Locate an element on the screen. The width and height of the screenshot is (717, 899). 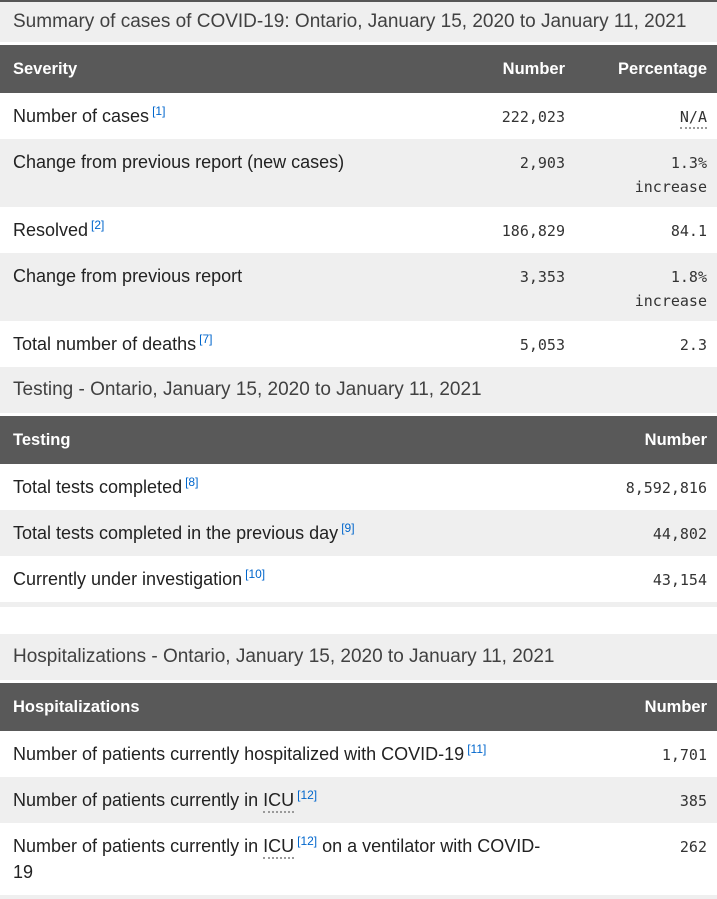
number-cell: 43,154 is located at coordinates (679, 580).